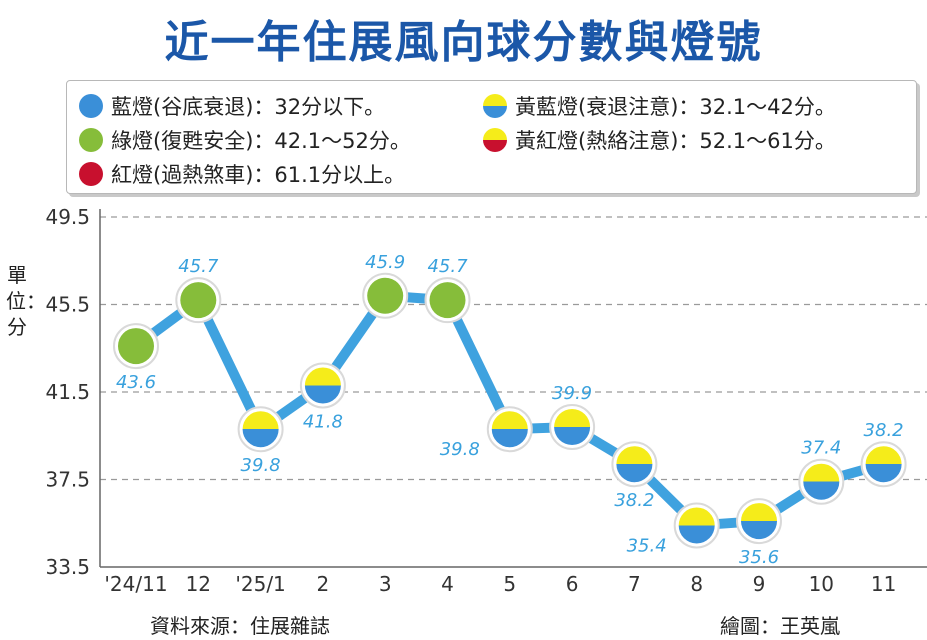  Describe the element at coordinates (240, 626) in the screenshot. I see `source-note: 資料來源：住展雜誌` at that location.